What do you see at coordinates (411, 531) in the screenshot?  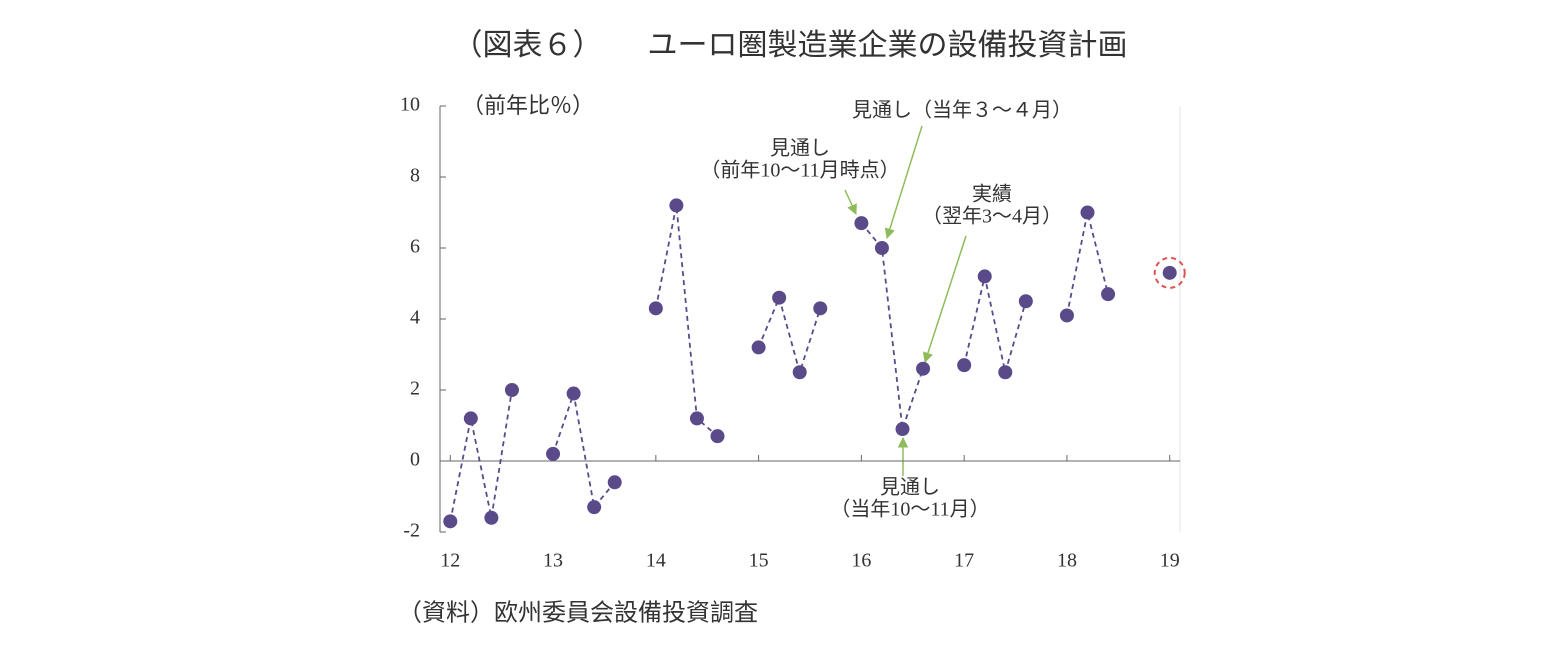 I see `y-tick-label: -2` at bounding box center [411, 531].